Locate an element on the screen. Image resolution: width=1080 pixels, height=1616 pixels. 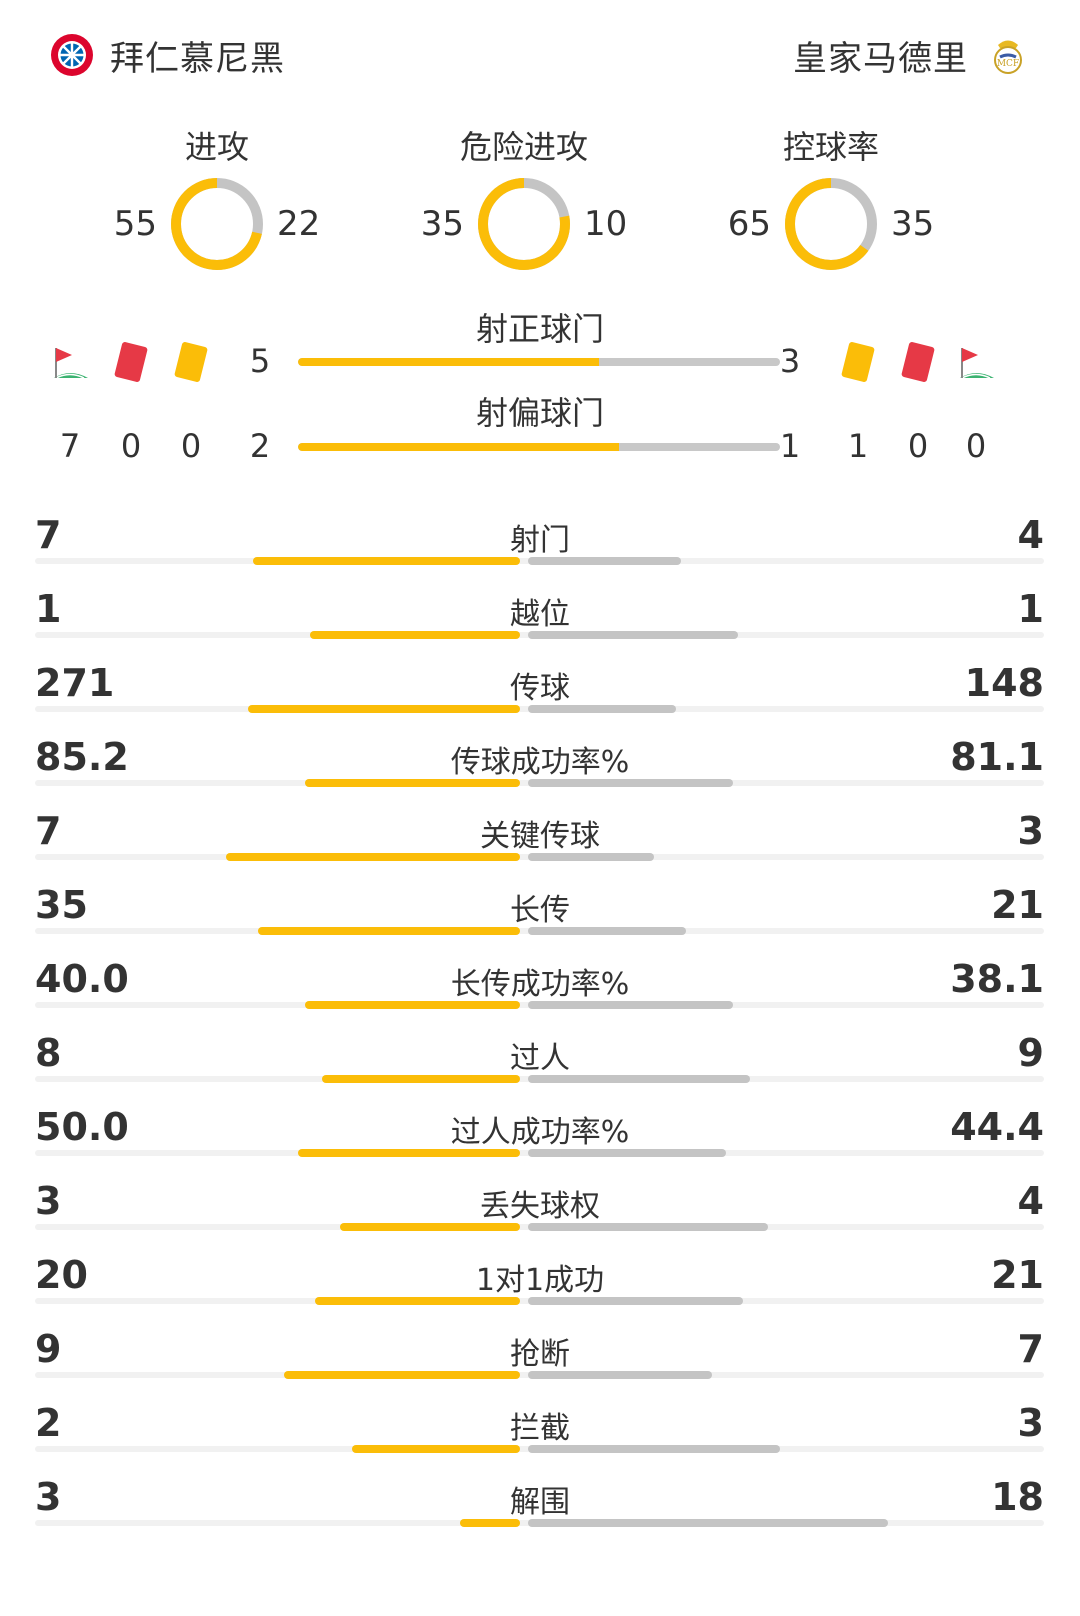
stat-home-value: 85.2 is located at coordinates (82, 757).